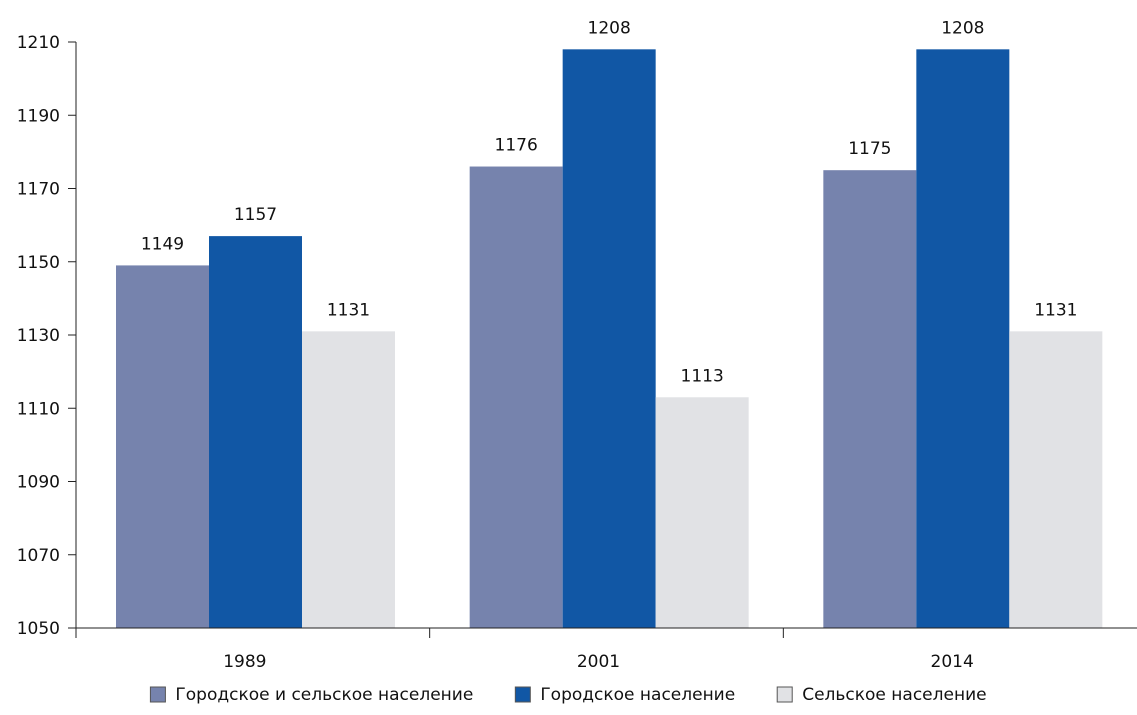  I want to click on data-label: 1113, so click(702, 376).